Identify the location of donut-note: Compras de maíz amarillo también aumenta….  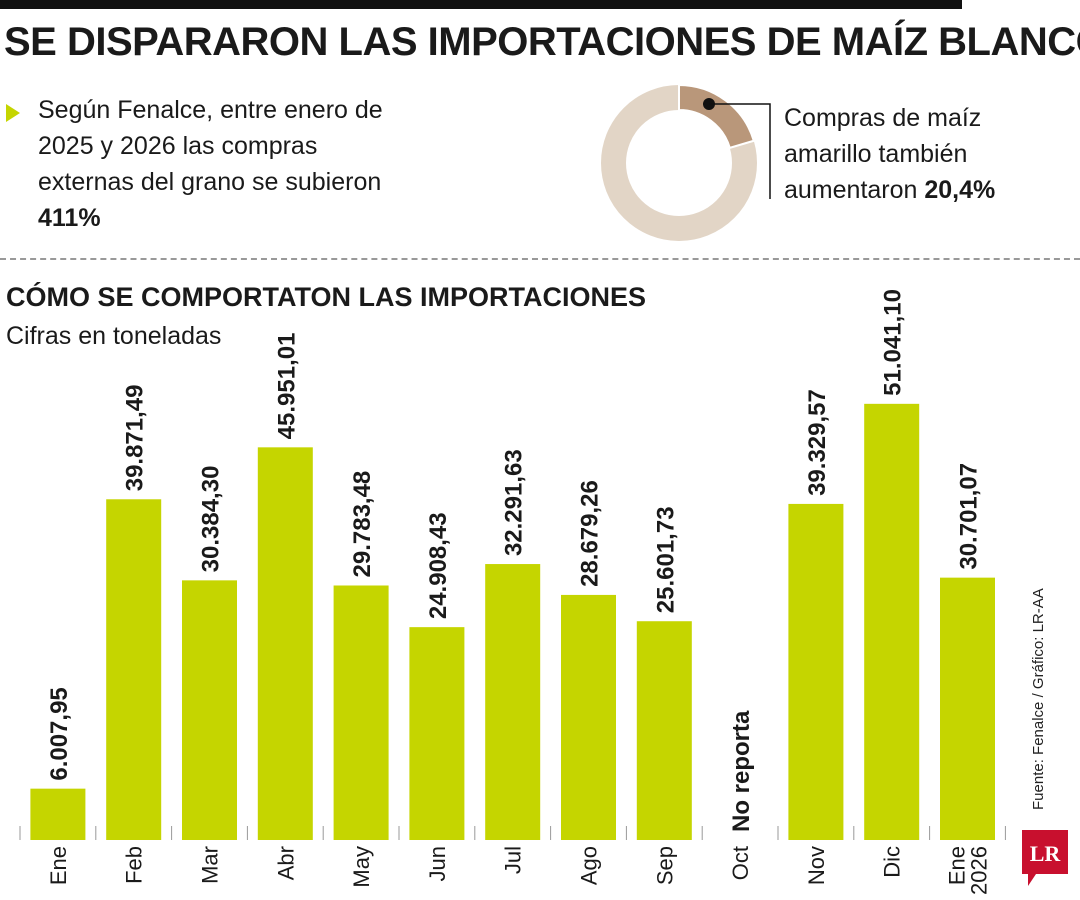
(899, 154).